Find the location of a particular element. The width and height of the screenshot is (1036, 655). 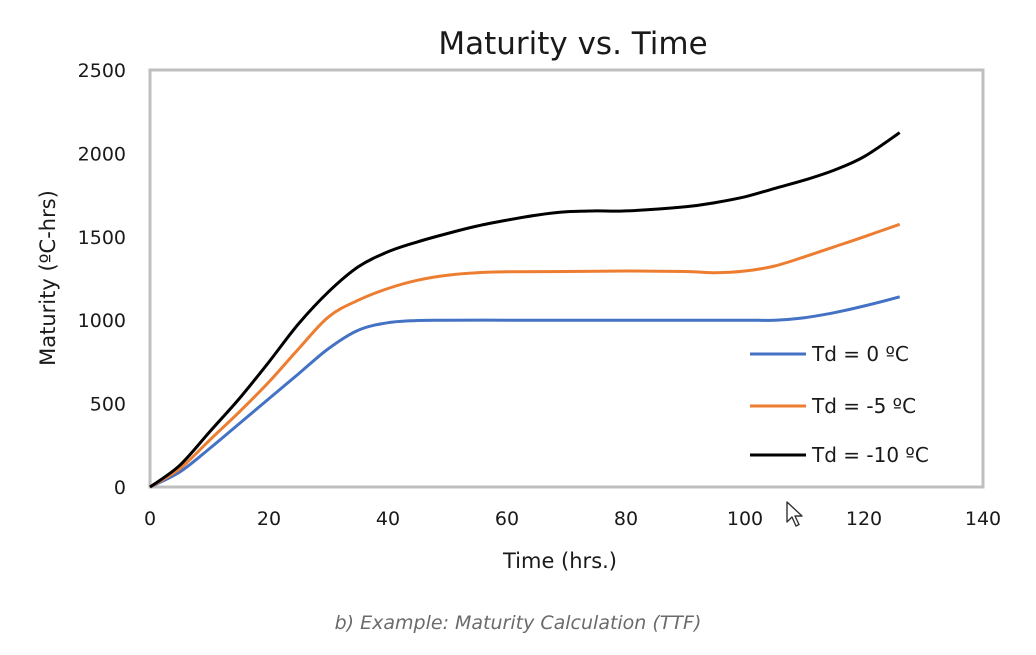

x-tick-label: 80 is located at coordinates (626, 519).